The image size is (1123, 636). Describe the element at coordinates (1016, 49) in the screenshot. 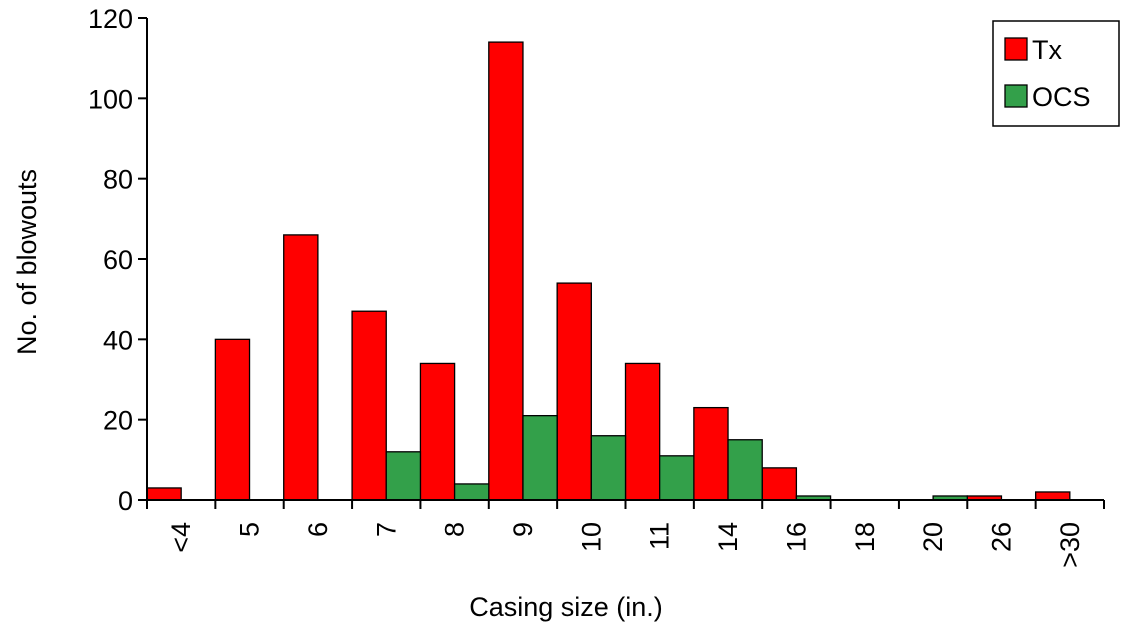

I see `legend-swatch-tx` at that location.